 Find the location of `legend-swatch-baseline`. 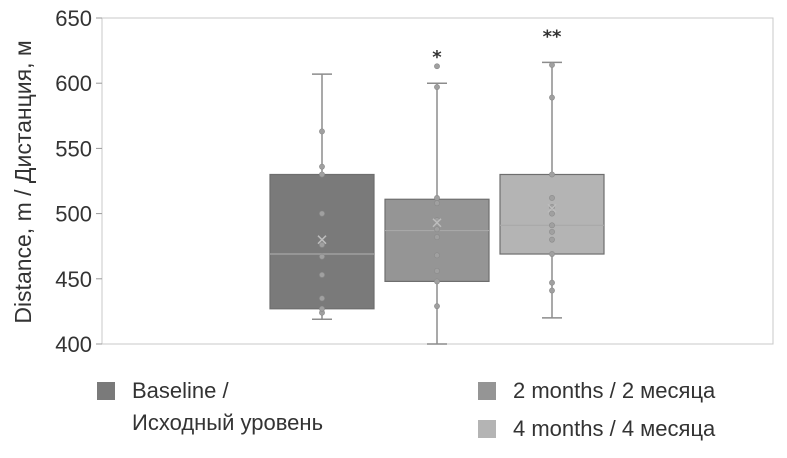

legend-swatch-baseline is located at coordinates (106, 391).